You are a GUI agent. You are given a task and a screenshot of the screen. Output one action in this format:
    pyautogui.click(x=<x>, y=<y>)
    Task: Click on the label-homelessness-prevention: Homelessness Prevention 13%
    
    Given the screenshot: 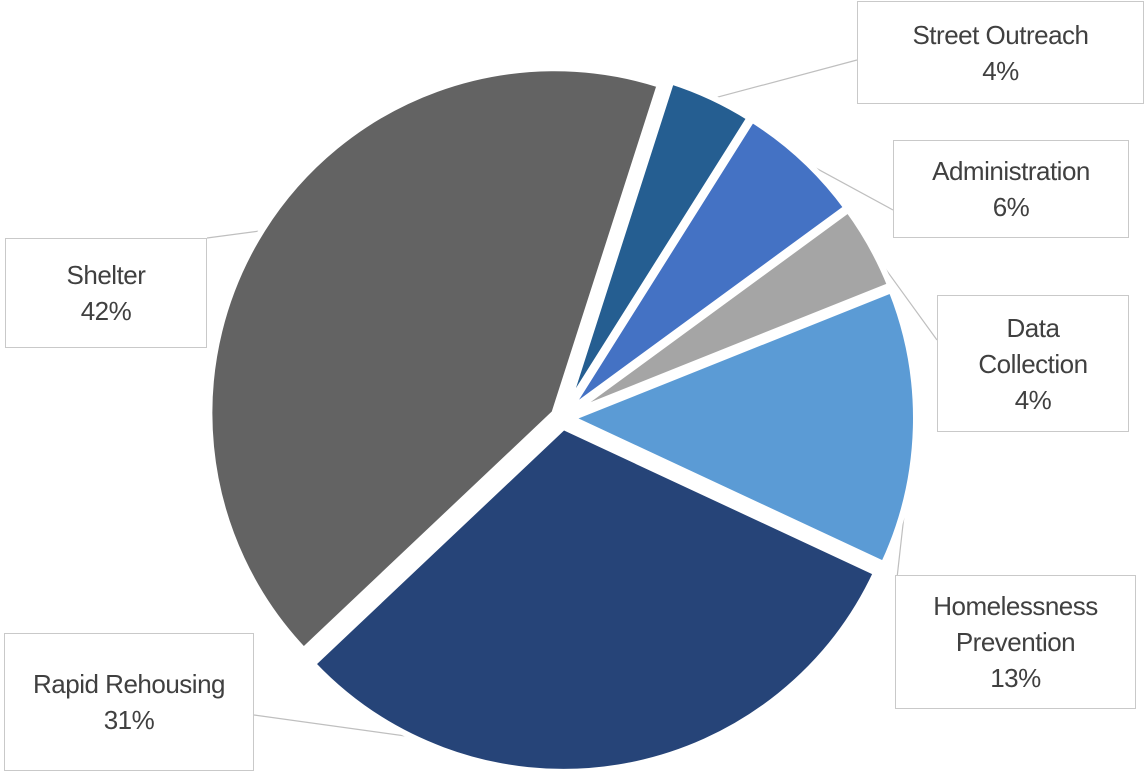 What is the action you would take?
    pyautogui.click(x=1015, y=642)
    